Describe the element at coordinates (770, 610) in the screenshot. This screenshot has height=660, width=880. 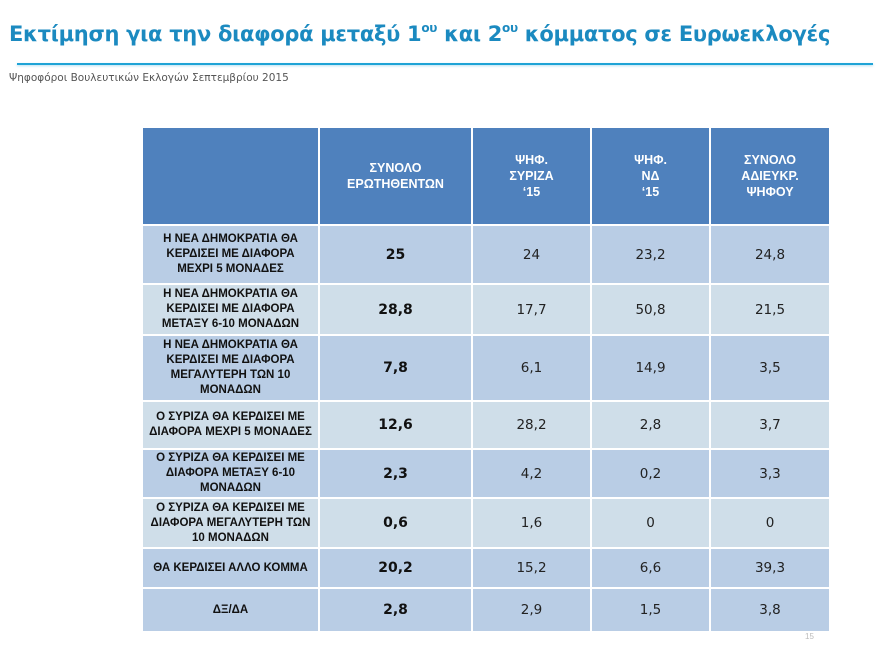
I see `cell-undecided: 3,8` at that location.